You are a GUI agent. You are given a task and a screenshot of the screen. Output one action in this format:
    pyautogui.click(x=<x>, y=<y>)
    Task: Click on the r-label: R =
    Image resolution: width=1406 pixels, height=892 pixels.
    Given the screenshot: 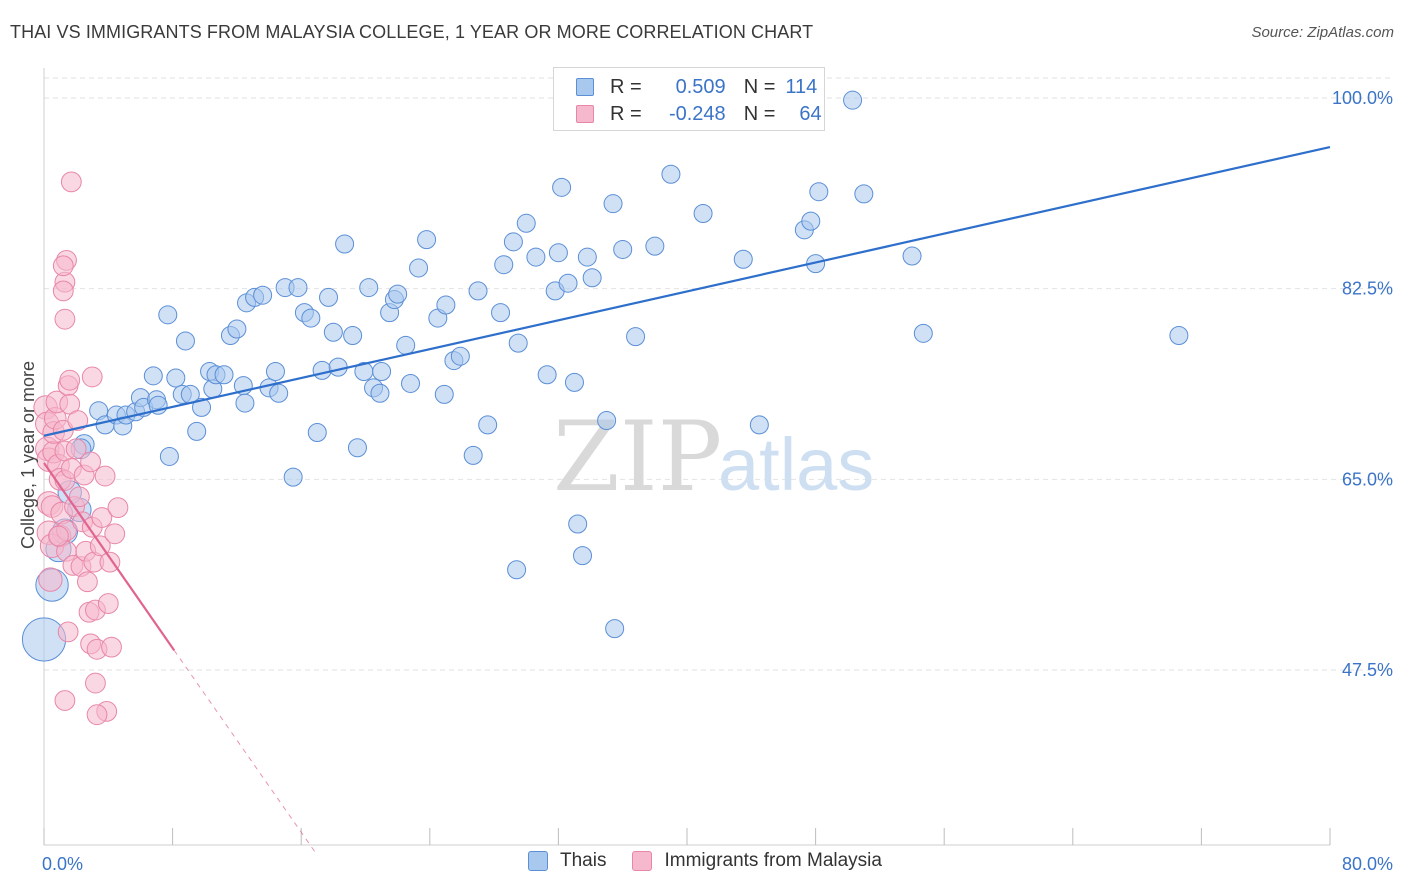 What is the action you would take?
    pyautogui.click(x=626, y=86)
    